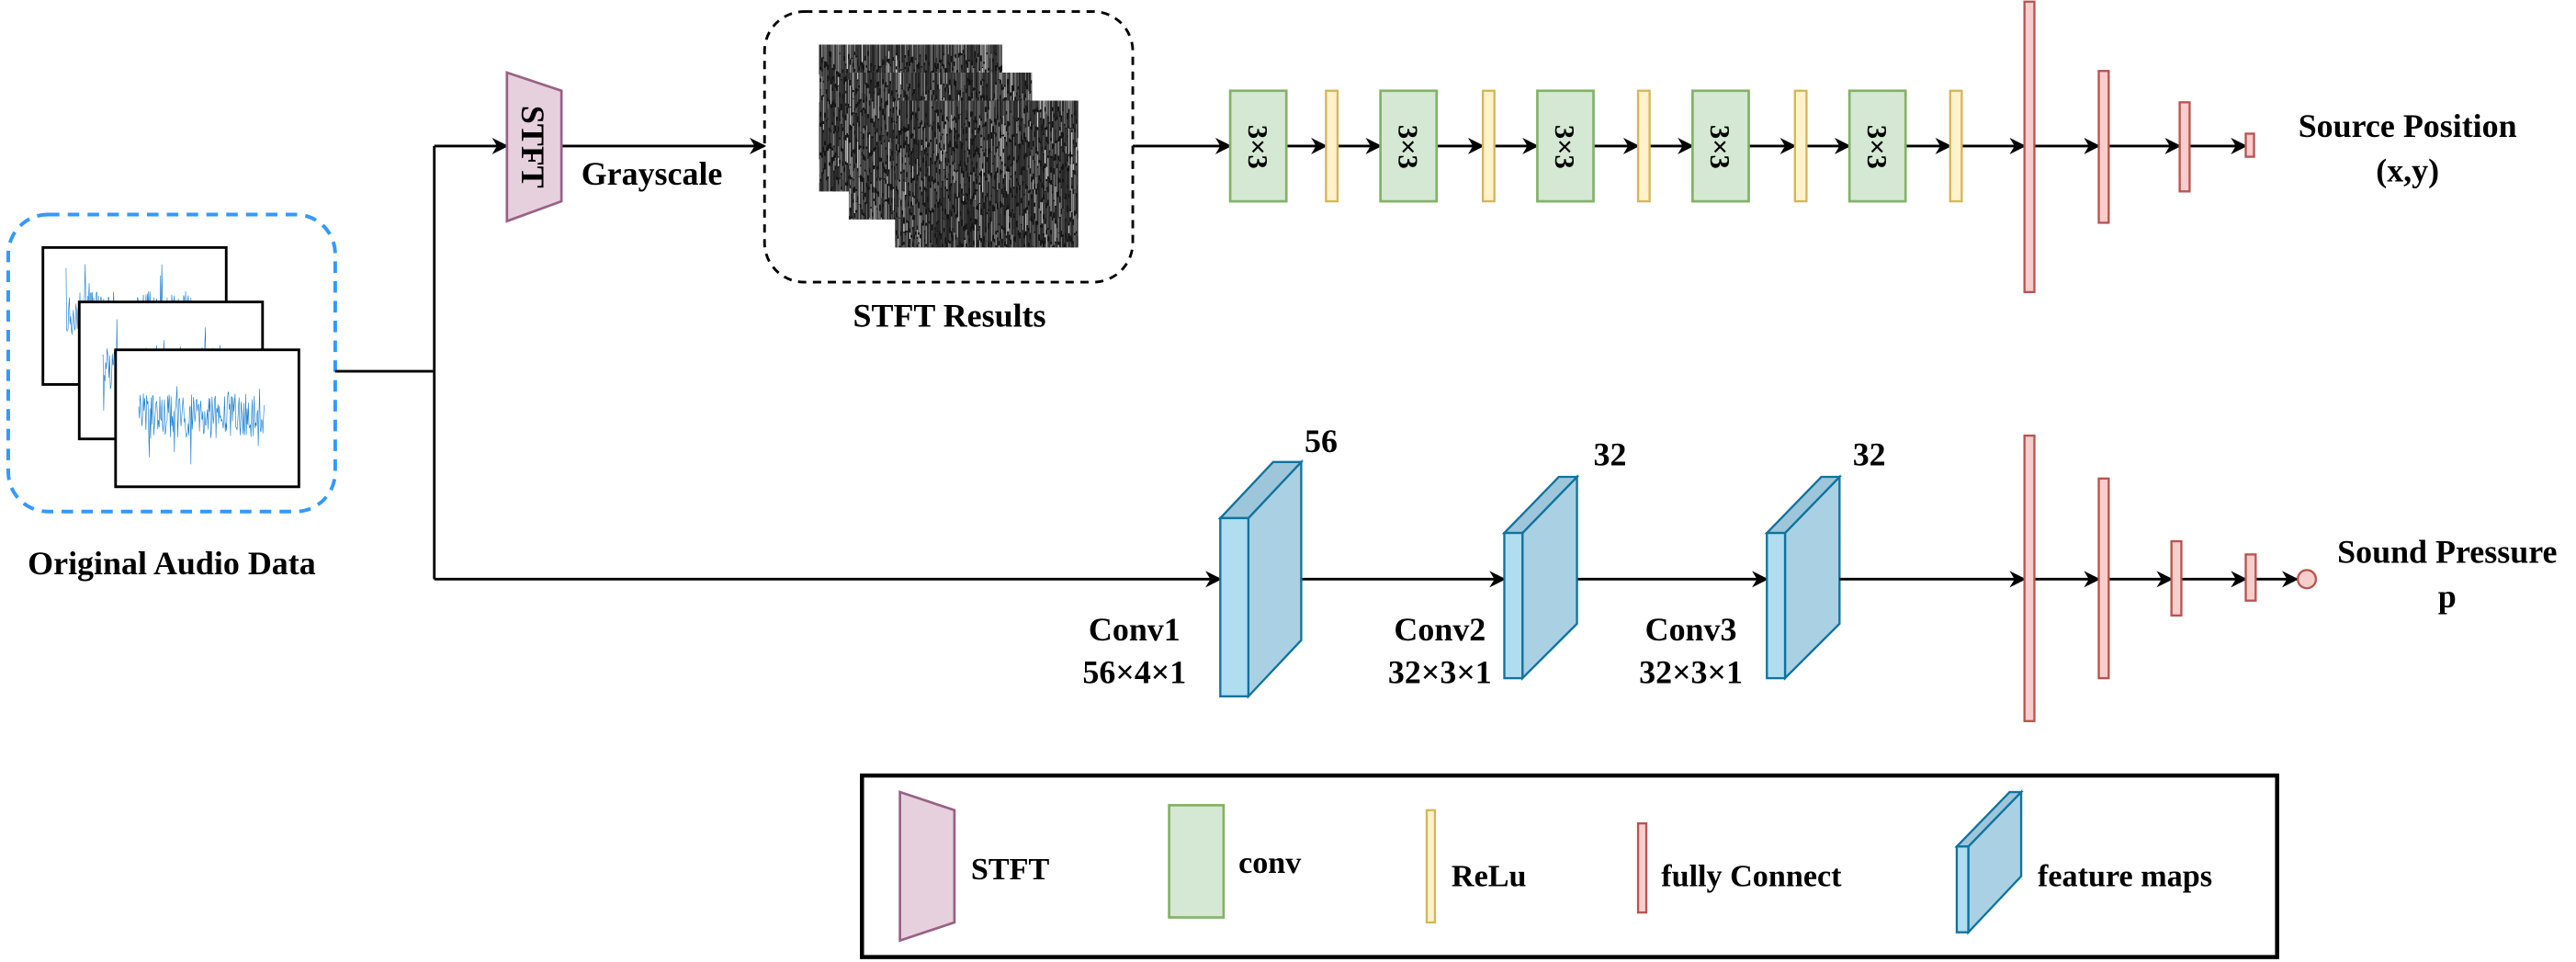 Image resolution: width=2576 pixels, height=962 pixels. Describe the element at coordinates (1610, 454) in the screenshot. I see `conv2-channels: 32` at that location.